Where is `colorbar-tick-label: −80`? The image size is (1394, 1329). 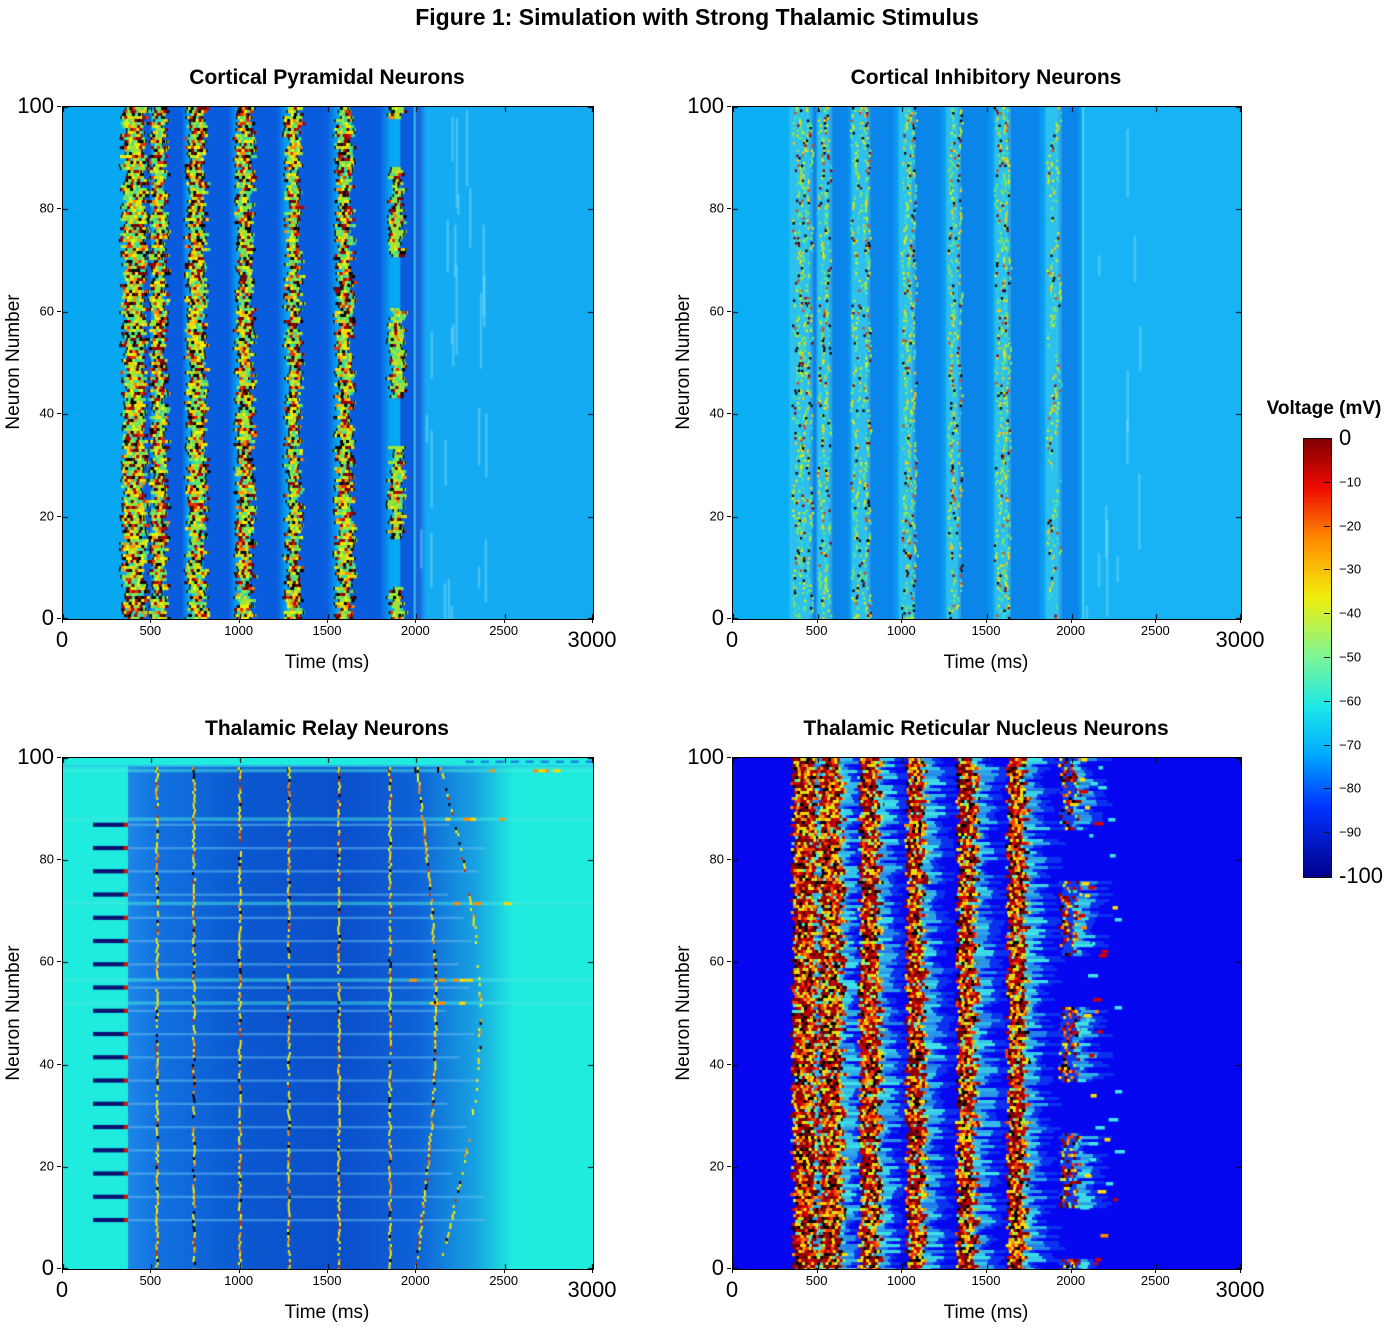
colorbar-tick-label: −80 is located at coordinates (1350, 788).